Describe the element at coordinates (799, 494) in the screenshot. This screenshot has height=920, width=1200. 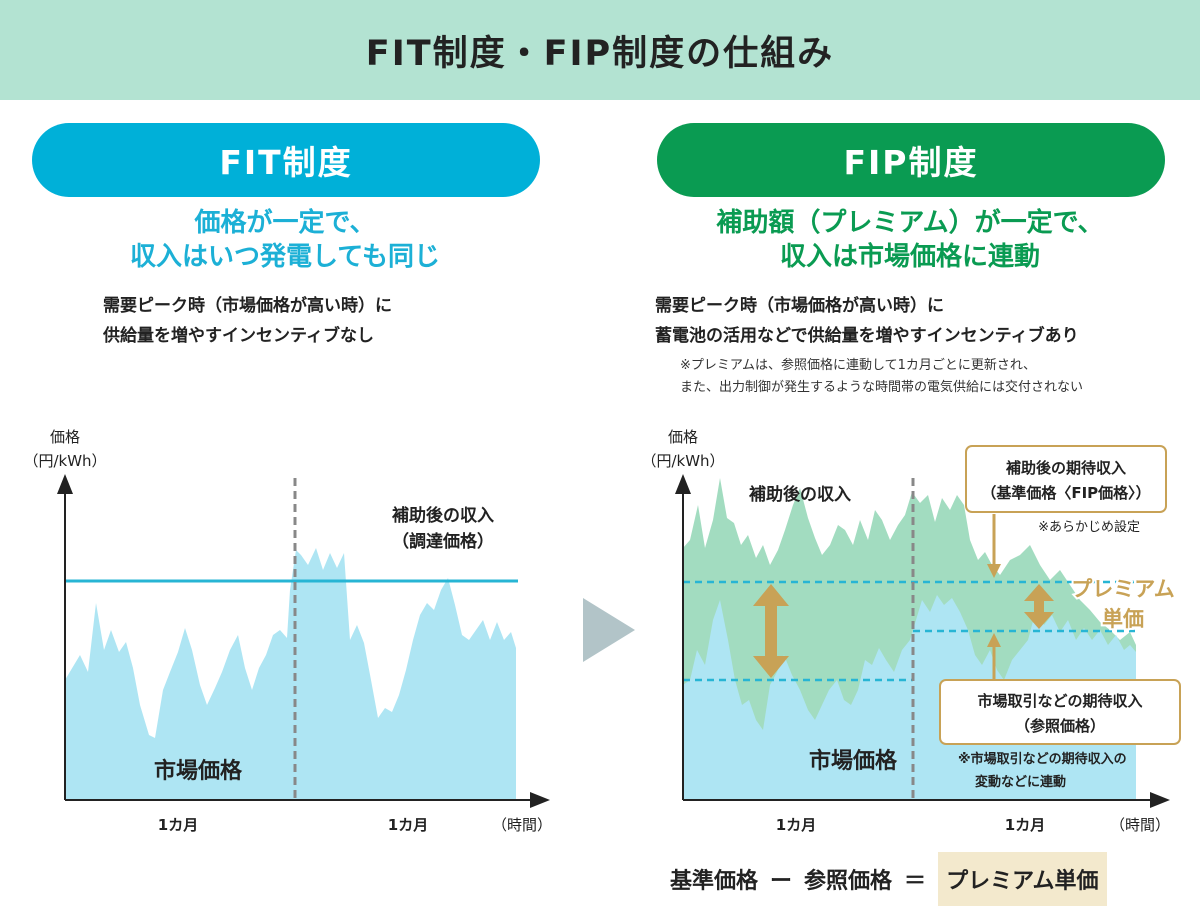
I see `fip-income-label: 補助後の収入` at that location.